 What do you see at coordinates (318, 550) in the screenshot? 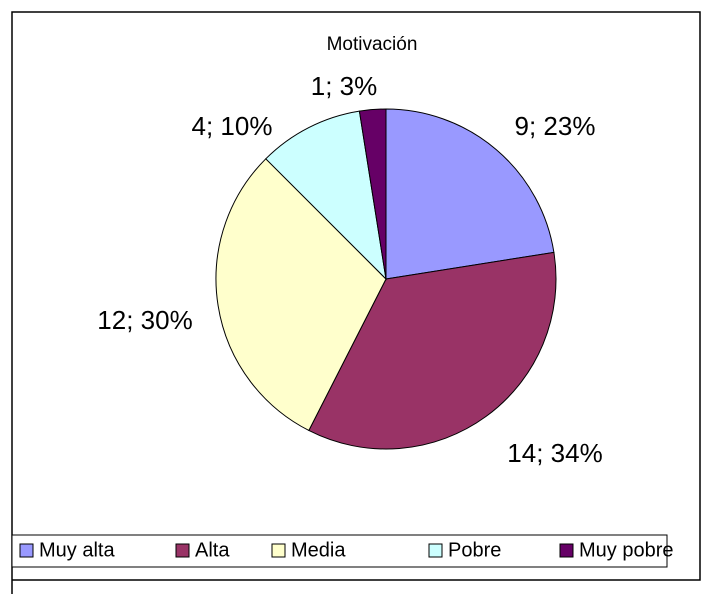
I see `legend-label: Media` at bounding box center [318, 550].